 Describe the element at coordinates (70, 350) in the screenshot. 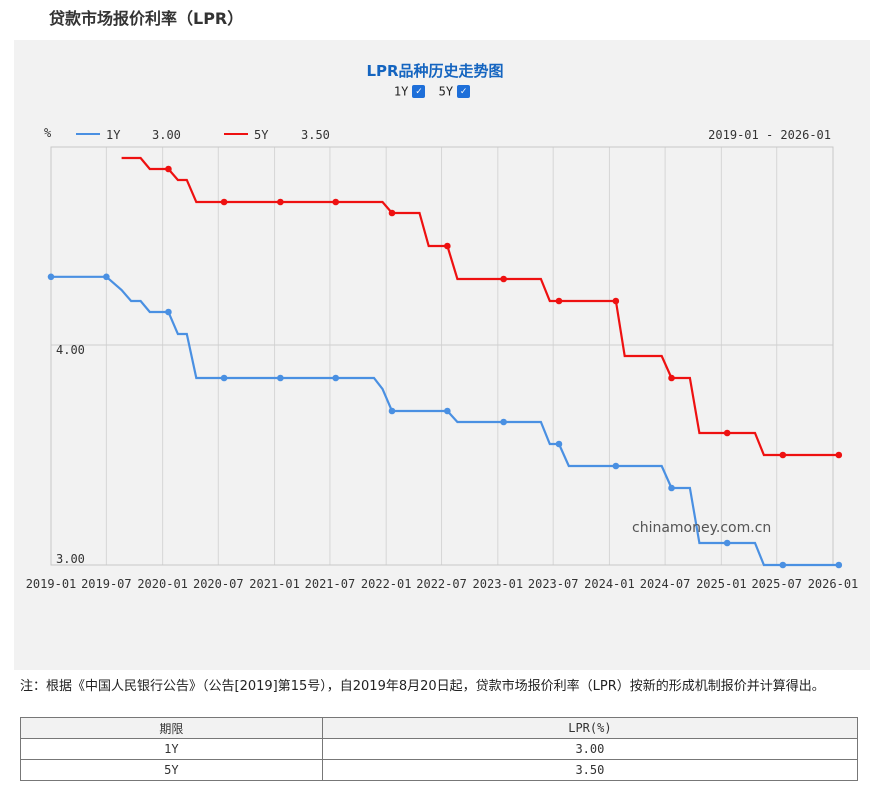

I see `y-tick-label-4: 4.00` at that location.